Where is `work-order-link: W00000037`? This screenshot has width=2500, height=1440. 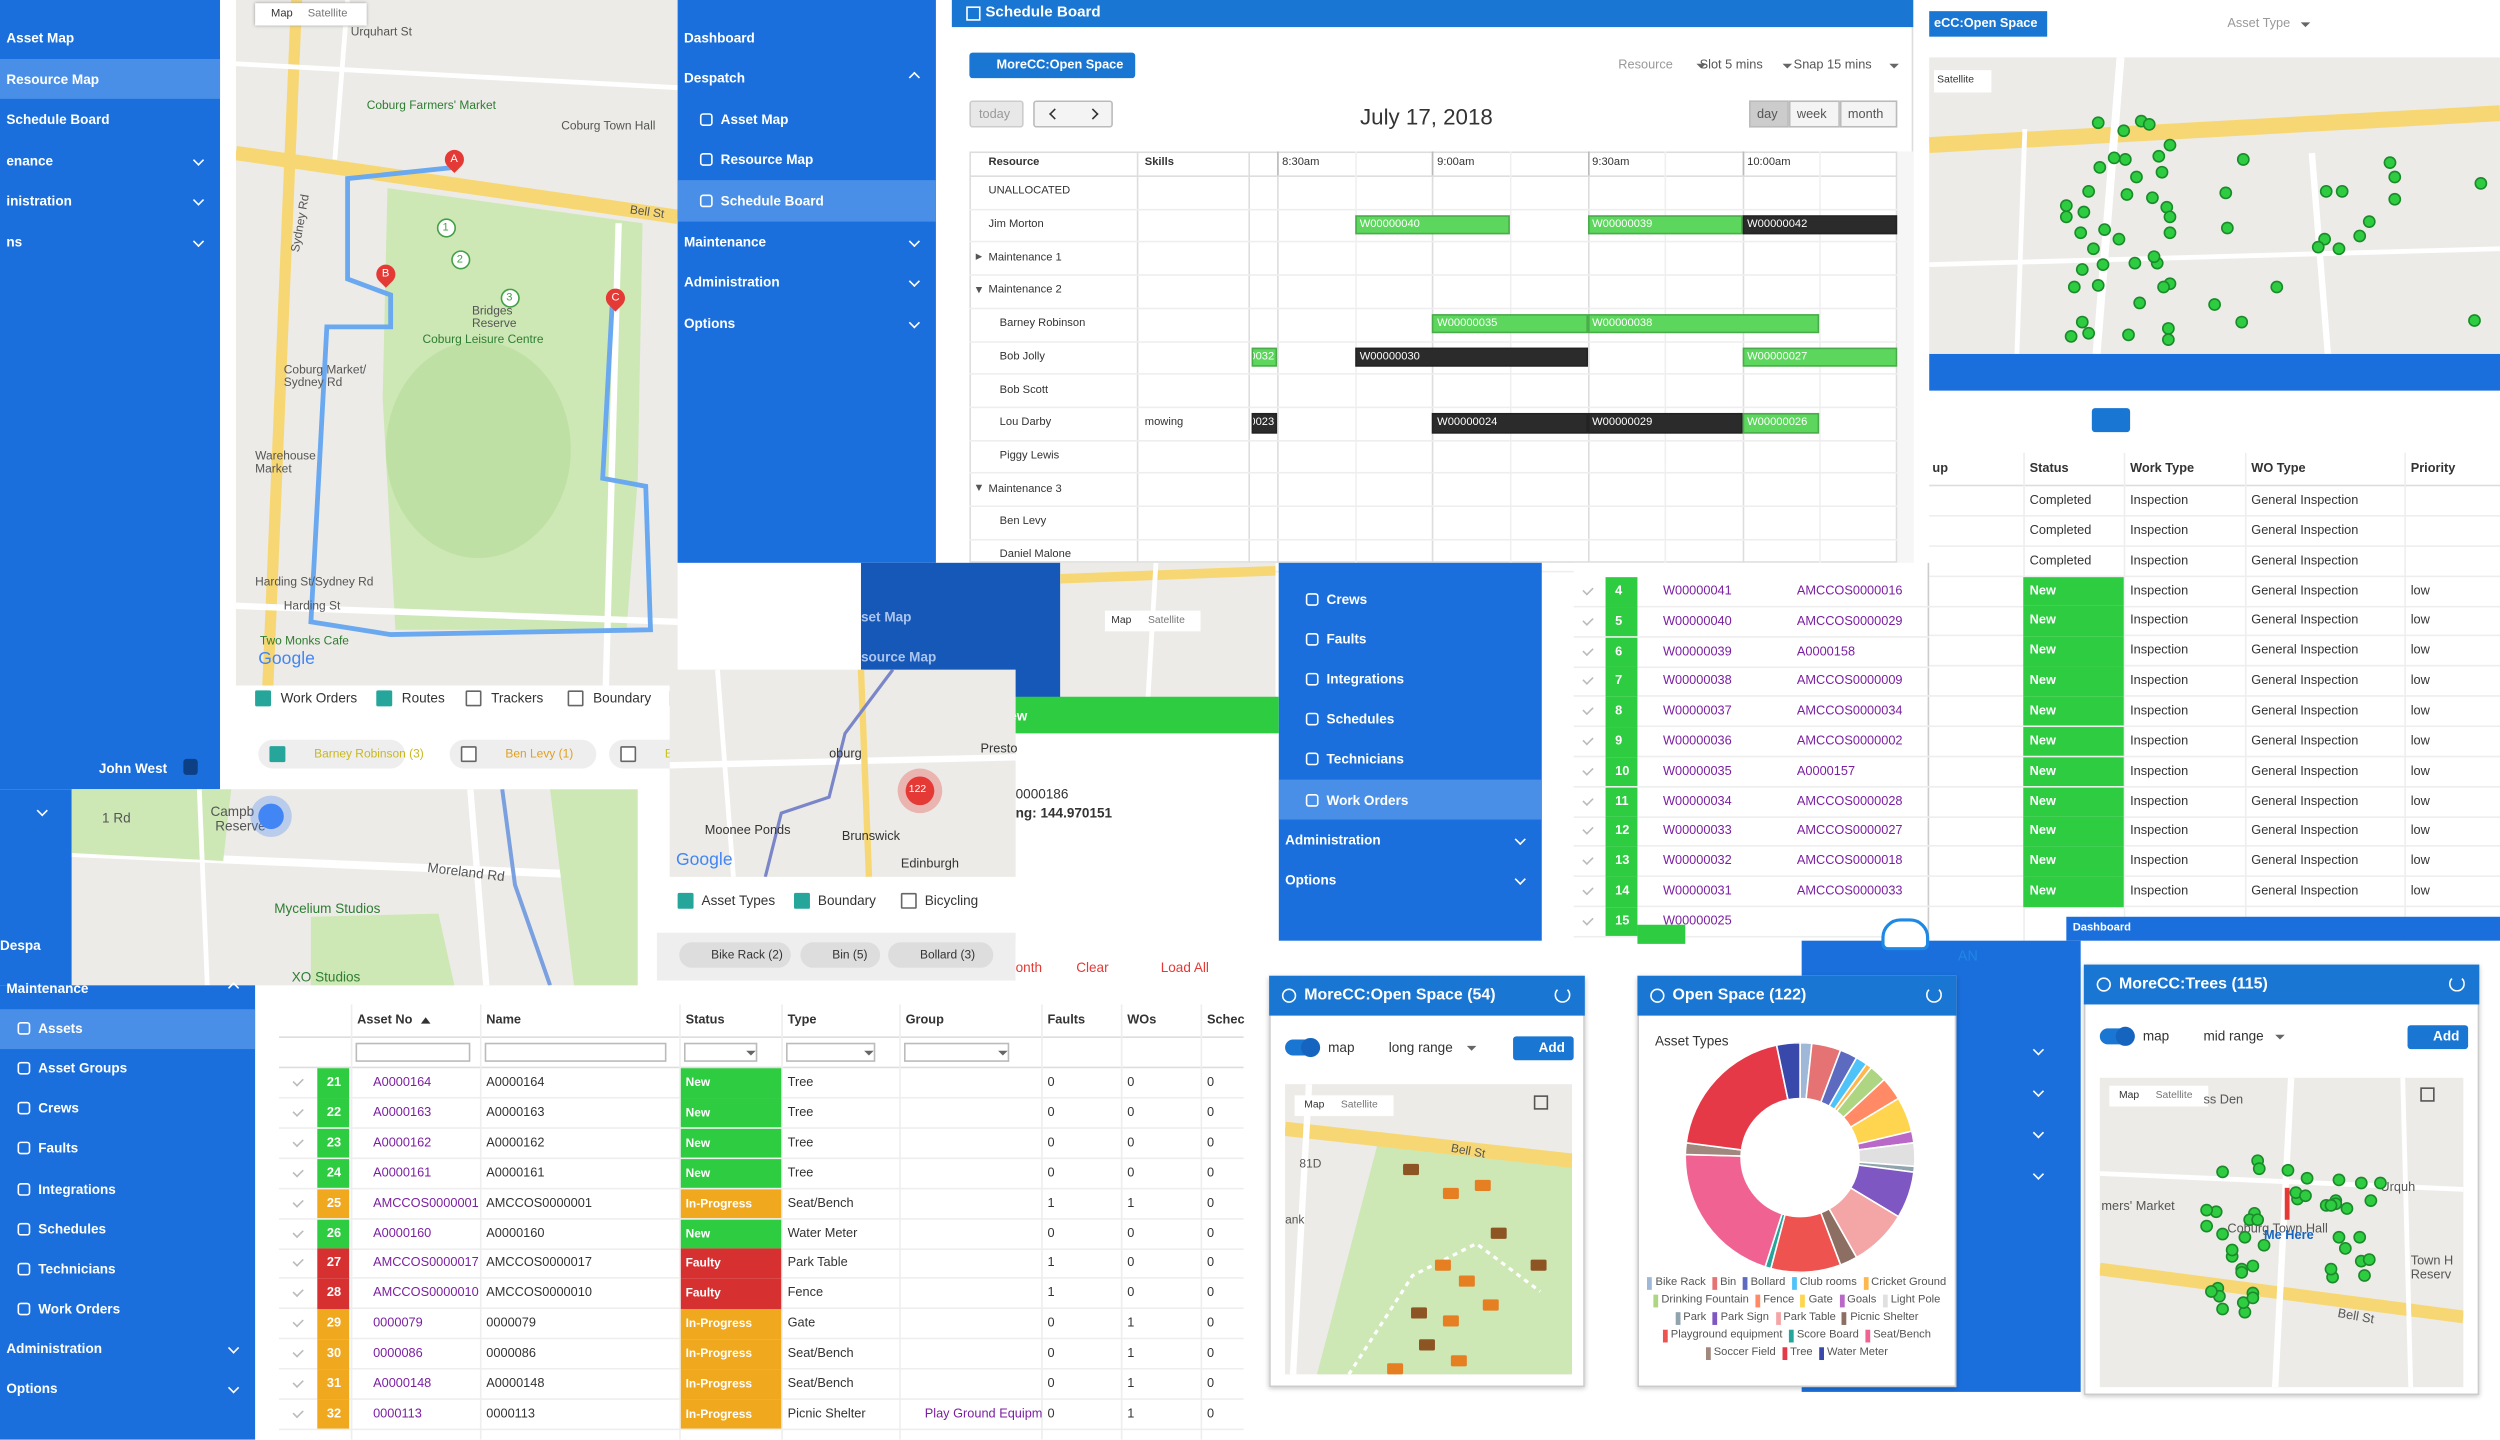
work-order-link: W00000037 is located at coordinates (1697, 710).